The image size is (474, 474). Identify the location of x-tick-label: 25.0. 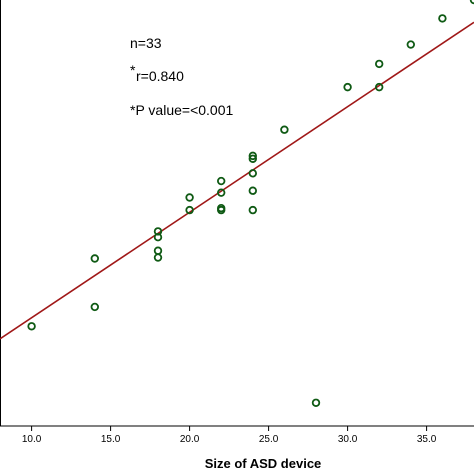
(269, 439).